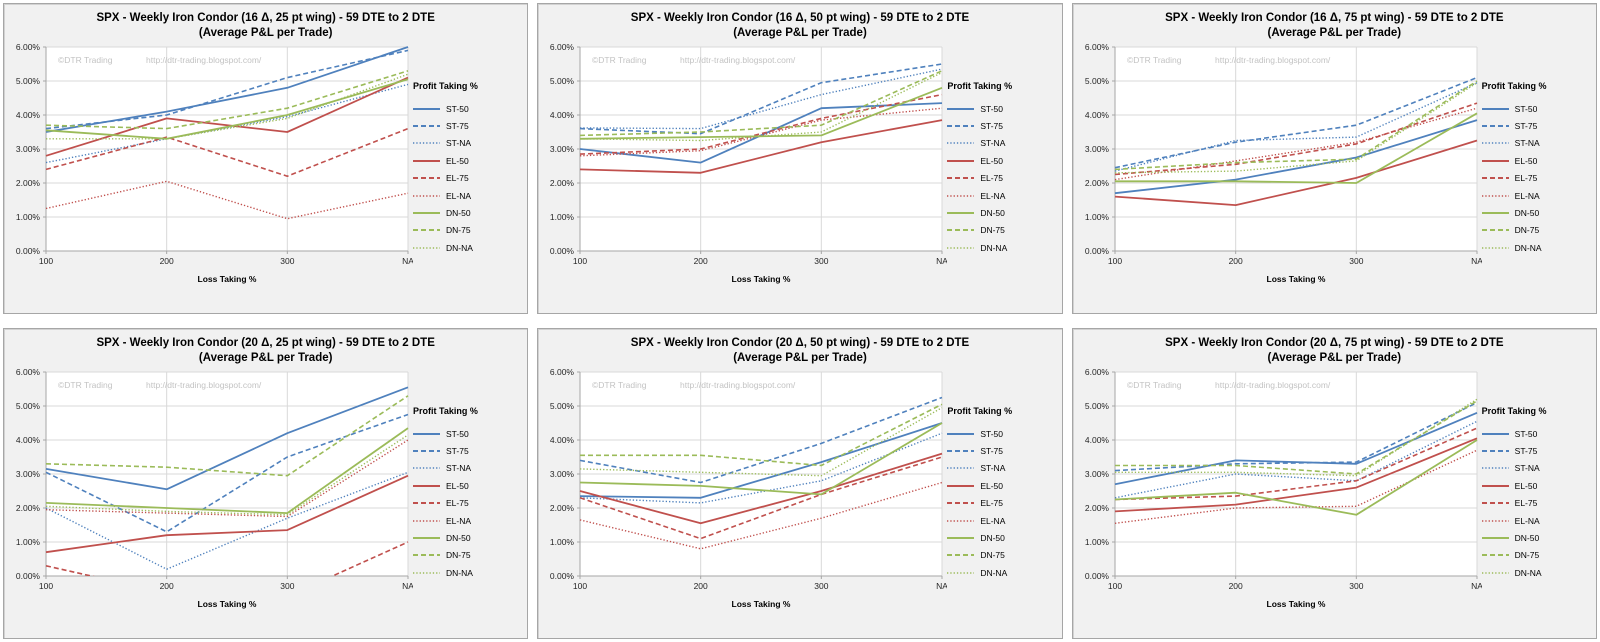 The image size is (1600, 642). I want to click on watermark-url: http://dtr-trading.blogspot.com/, so click(1273, 60).